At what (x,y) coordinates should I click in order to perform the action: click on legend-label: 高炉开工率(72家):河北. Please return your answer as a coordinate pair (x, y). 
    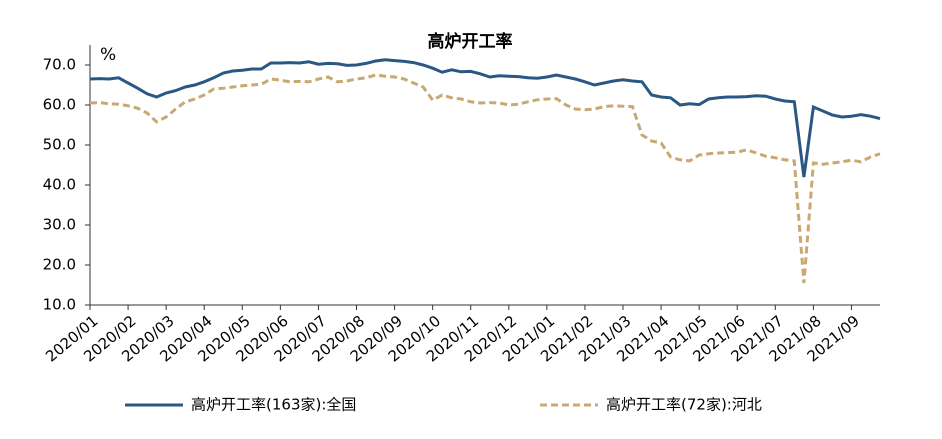
    Looking at the image, I should click on (684, 405).